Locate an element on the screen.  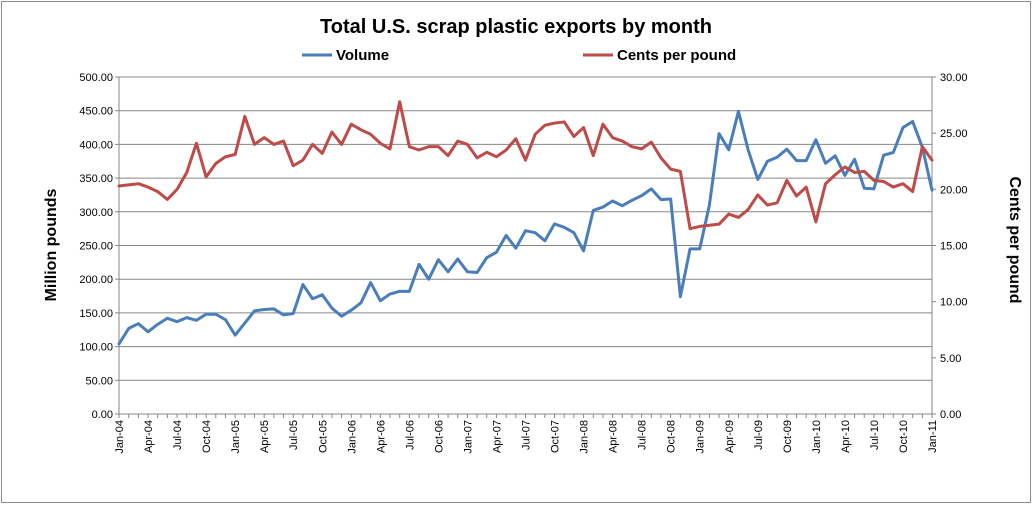
x-tick-label: Jul-08 is located at coordinates (643, 435).